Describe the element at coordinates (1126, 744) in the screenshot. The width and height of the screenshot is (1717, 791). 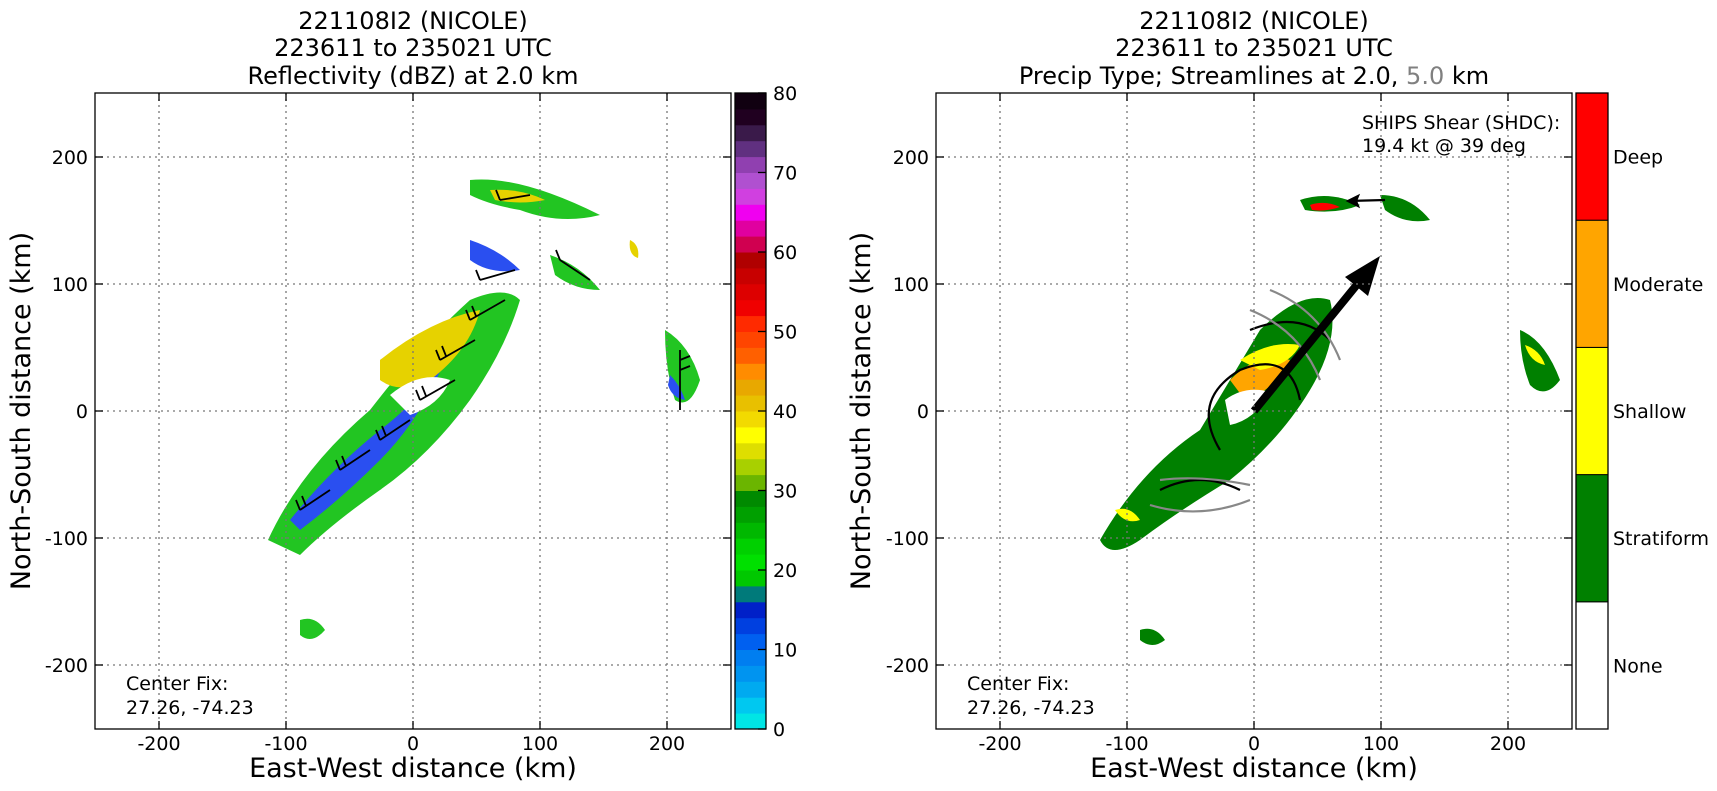
I see `right-xtick-label: -100` at that location.